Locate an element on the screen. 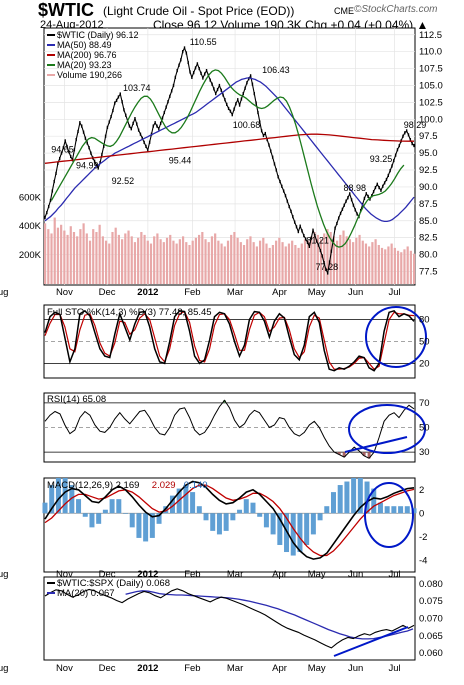 The width and height of the screenshot is (464, 685). rsi-trendline is located at coordinates (376, 444).